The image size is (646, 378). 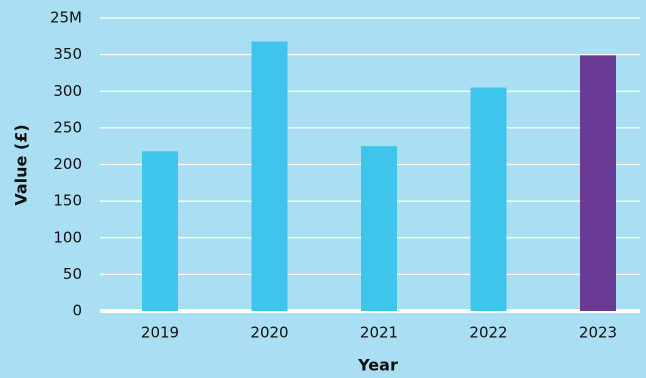 What do you see at coordinates (67, 54) in the screenshot?
I see `y-tick-label: 350` at bounding box center [67, 54].